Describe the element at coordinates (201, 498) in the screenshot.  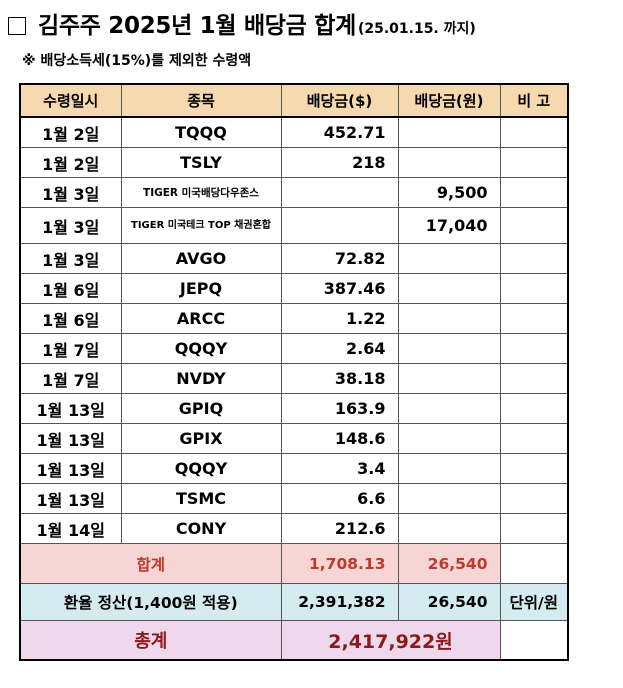
I see `cell-ticker: TSMC` at that location.